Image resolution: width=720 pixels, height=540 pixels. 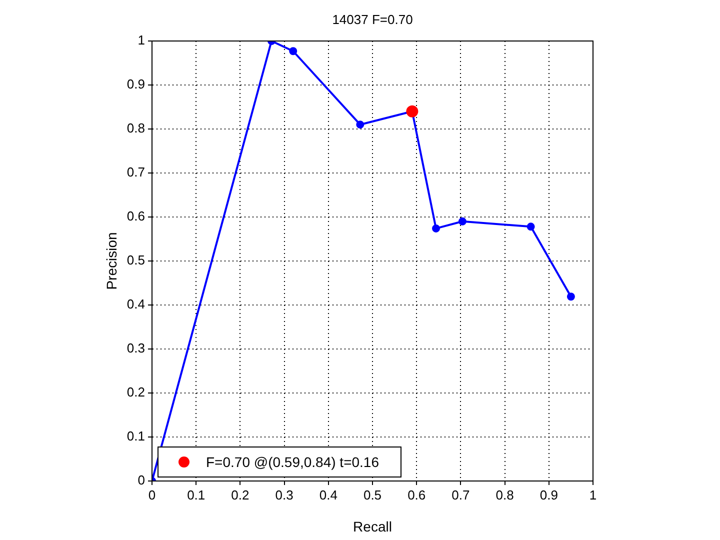 I want to click on x-axis-title: Recall, so click(x=372, y=526).